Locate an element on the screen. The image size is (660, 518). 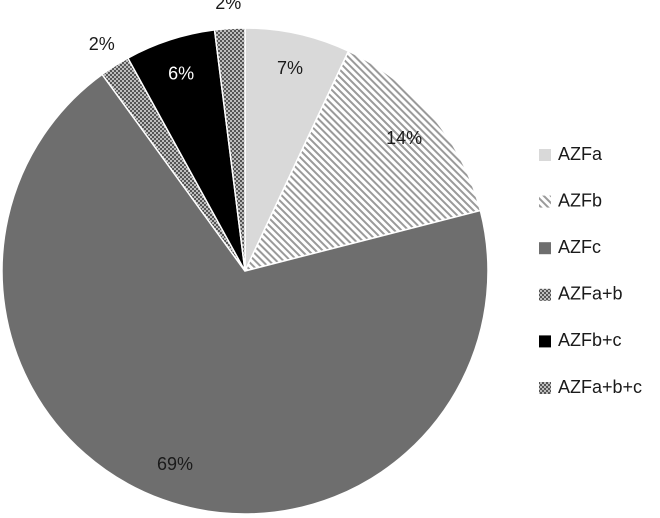
legend-label: AZFa is located at coordinates (580, 154).